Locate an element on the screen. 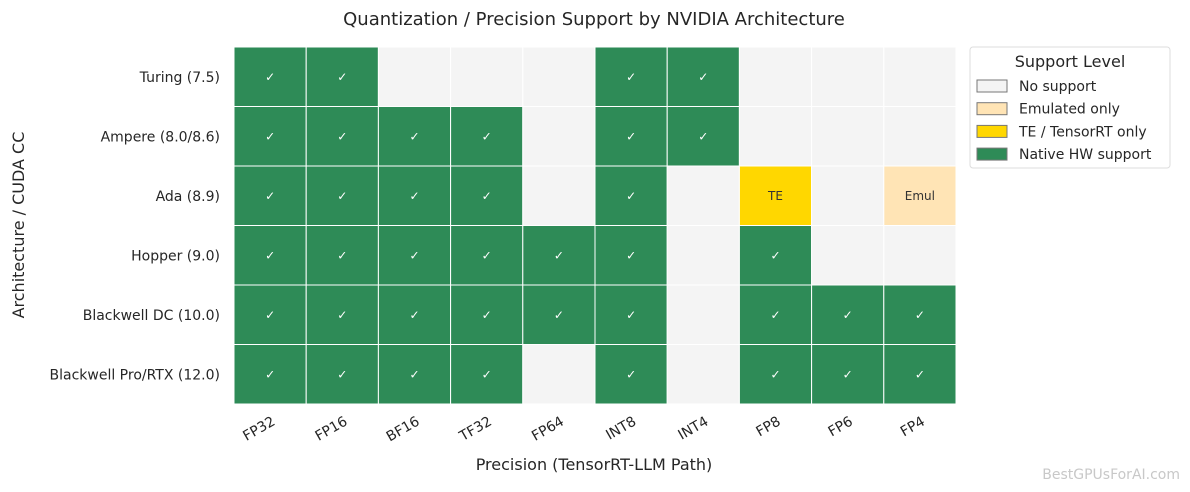 The image size is (1190, 492). y-tick-label: Ada (8.9) is located at coordinates (188, 197).